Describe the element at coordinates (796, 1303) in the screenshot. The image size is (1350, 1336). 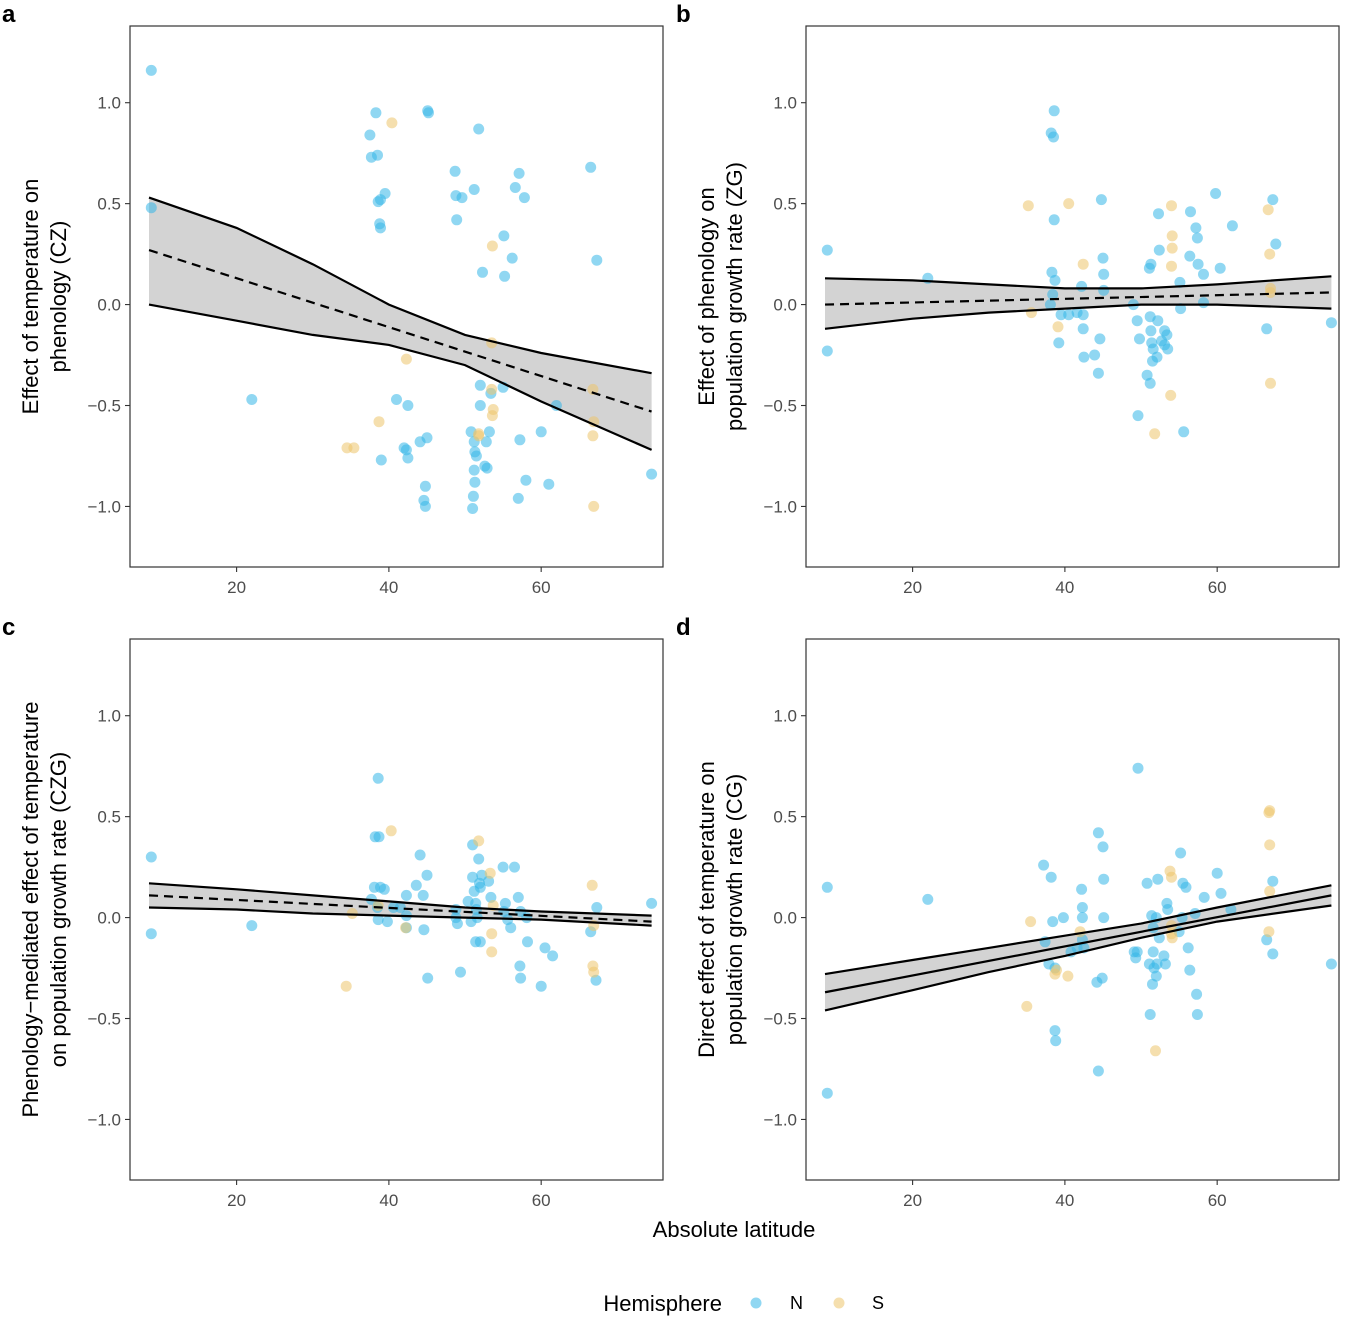
I see `legend-n-label: N` at that location.